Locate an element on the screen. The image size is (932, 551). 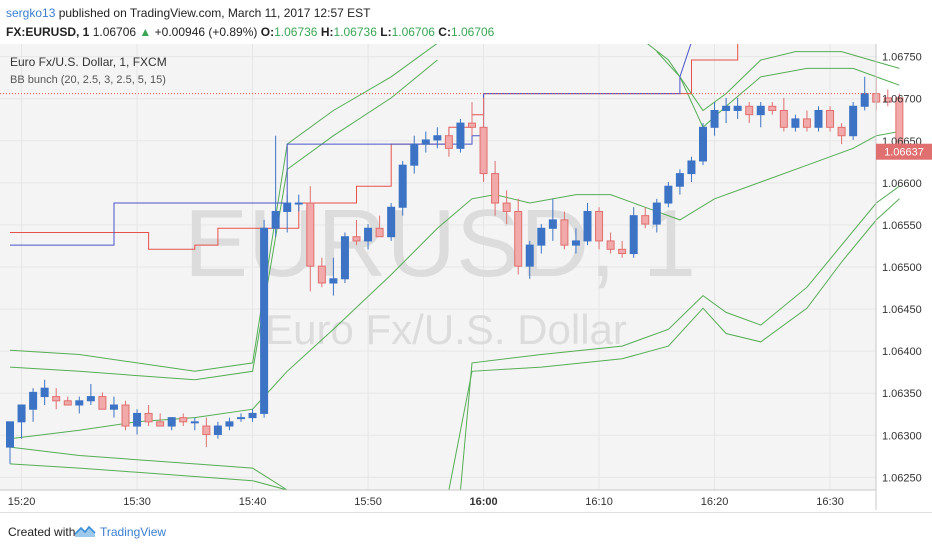
bb-upper-4-line is located at coordinates (778, 90).